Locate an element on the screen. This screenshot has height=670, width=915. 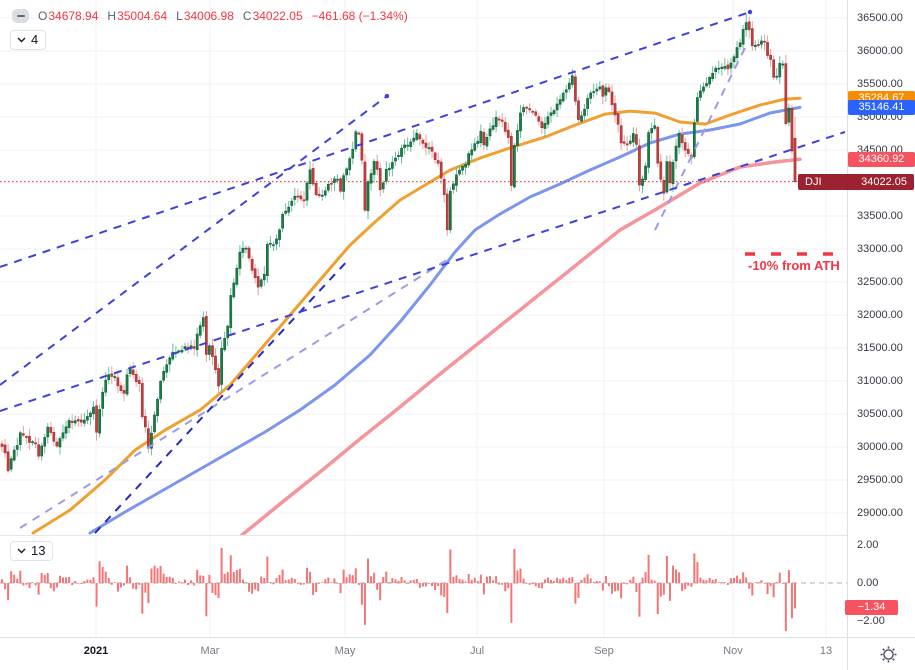
high-value: H 35004.64 is located at coordinates (137, 16).